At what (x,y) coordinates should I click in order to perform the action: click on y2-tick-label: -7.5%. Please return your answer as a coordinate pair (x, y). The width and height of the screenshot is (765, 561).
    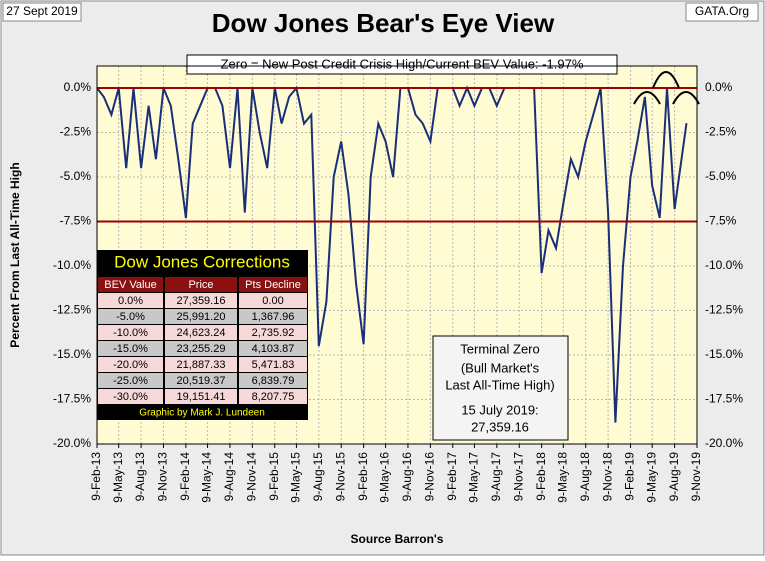
    Looking at the image, I should click on (721, 221).